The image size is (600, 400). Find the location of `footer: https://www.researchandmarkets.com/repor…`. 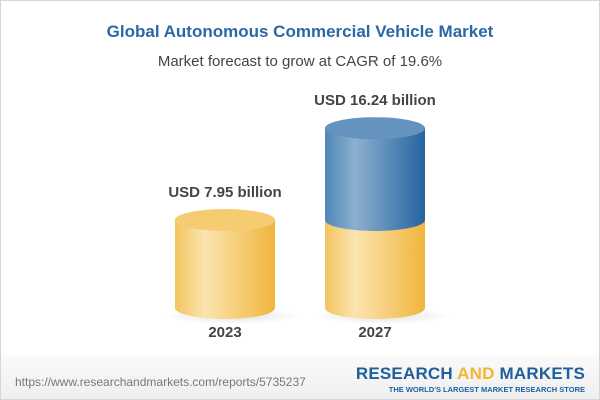

footer: https://www.researchandmarkets.com/repor… is located at coordinates (300, 377).